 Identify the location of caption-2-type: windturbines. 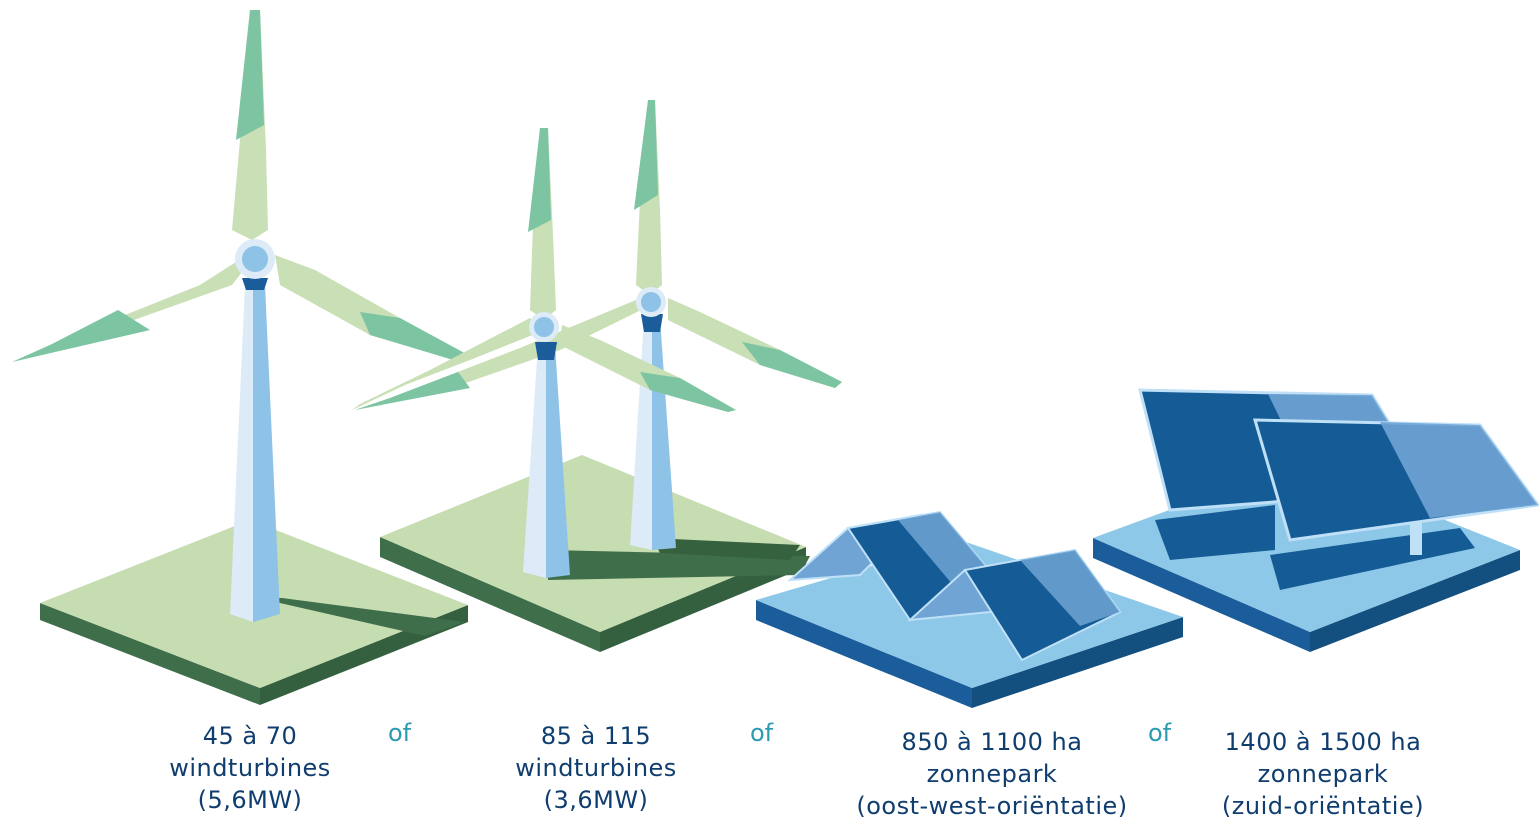
(596, 768).